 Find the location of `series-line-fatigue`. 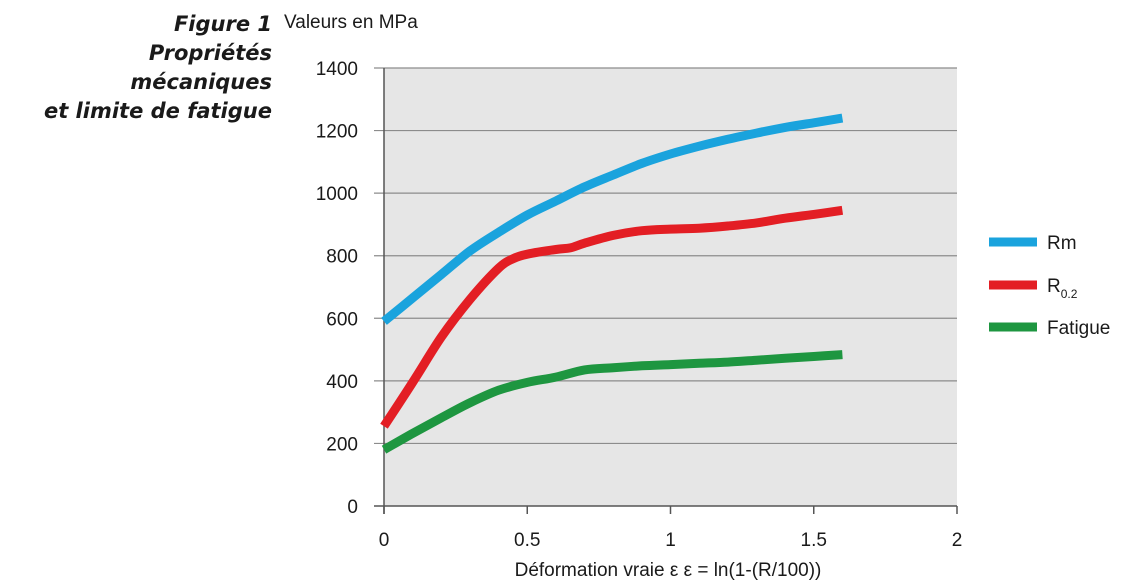

series-line-fatigue is located at coordinates (612, 402).